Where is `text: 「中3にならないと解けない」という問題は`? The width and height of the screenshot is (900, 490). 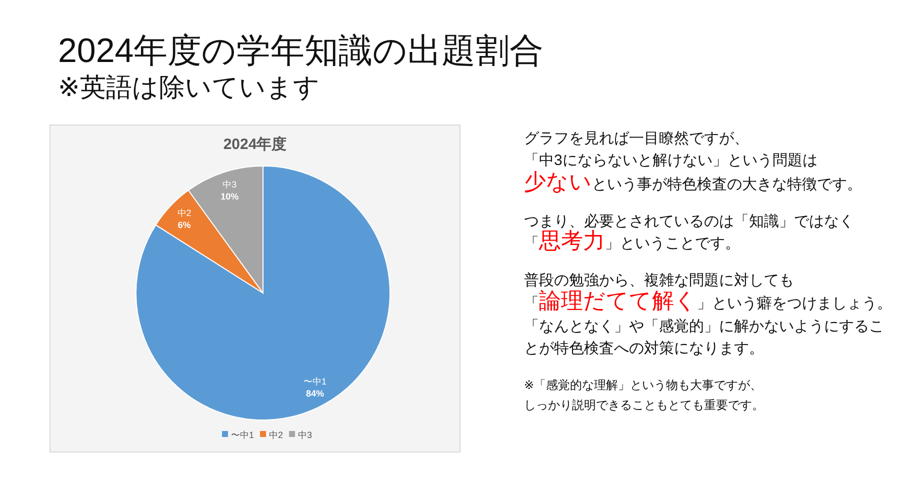
text: 「中3にならないと解けない」という問題は is located at coordinates (671, 160).